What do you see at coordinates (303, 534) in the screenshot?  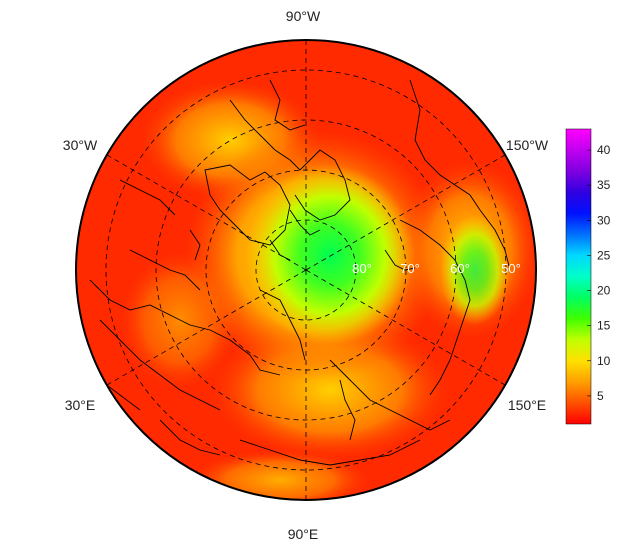 I see `lon-label-90e: 90°E` at bounding box center [303, 534].